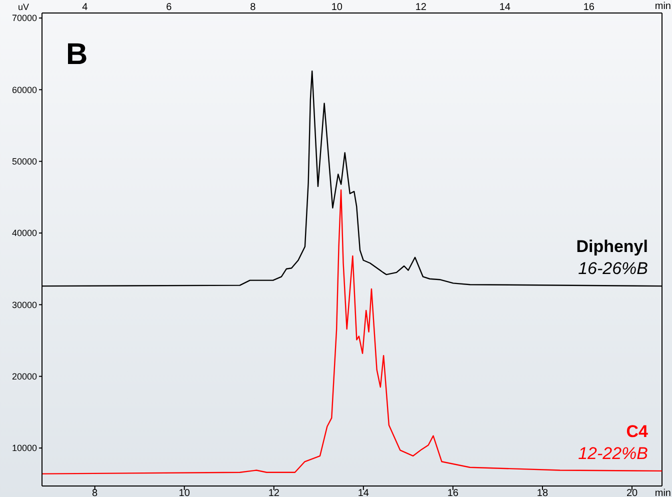 This screenshot has height=497, width=672. Describe the element at coordinates (24, 305) in the screenshot. I see `y-tick-label: 30000` at that location.